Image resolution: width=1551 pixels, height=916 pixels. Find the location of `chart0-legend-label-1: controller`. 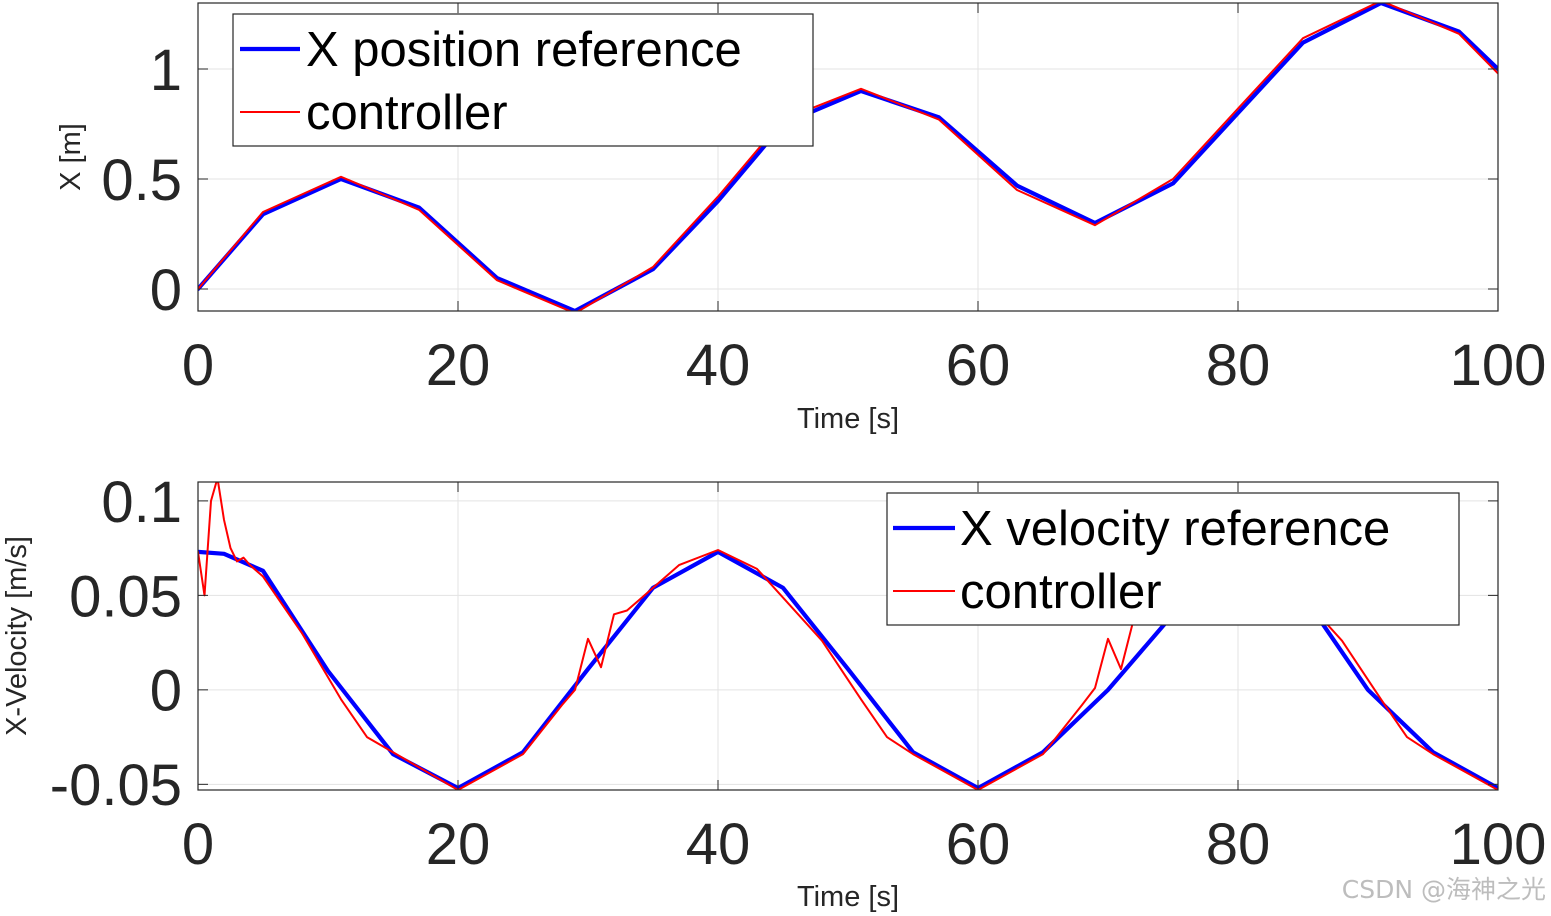

chart0-legend-label-1: controller is located at coordinates (407, 113).